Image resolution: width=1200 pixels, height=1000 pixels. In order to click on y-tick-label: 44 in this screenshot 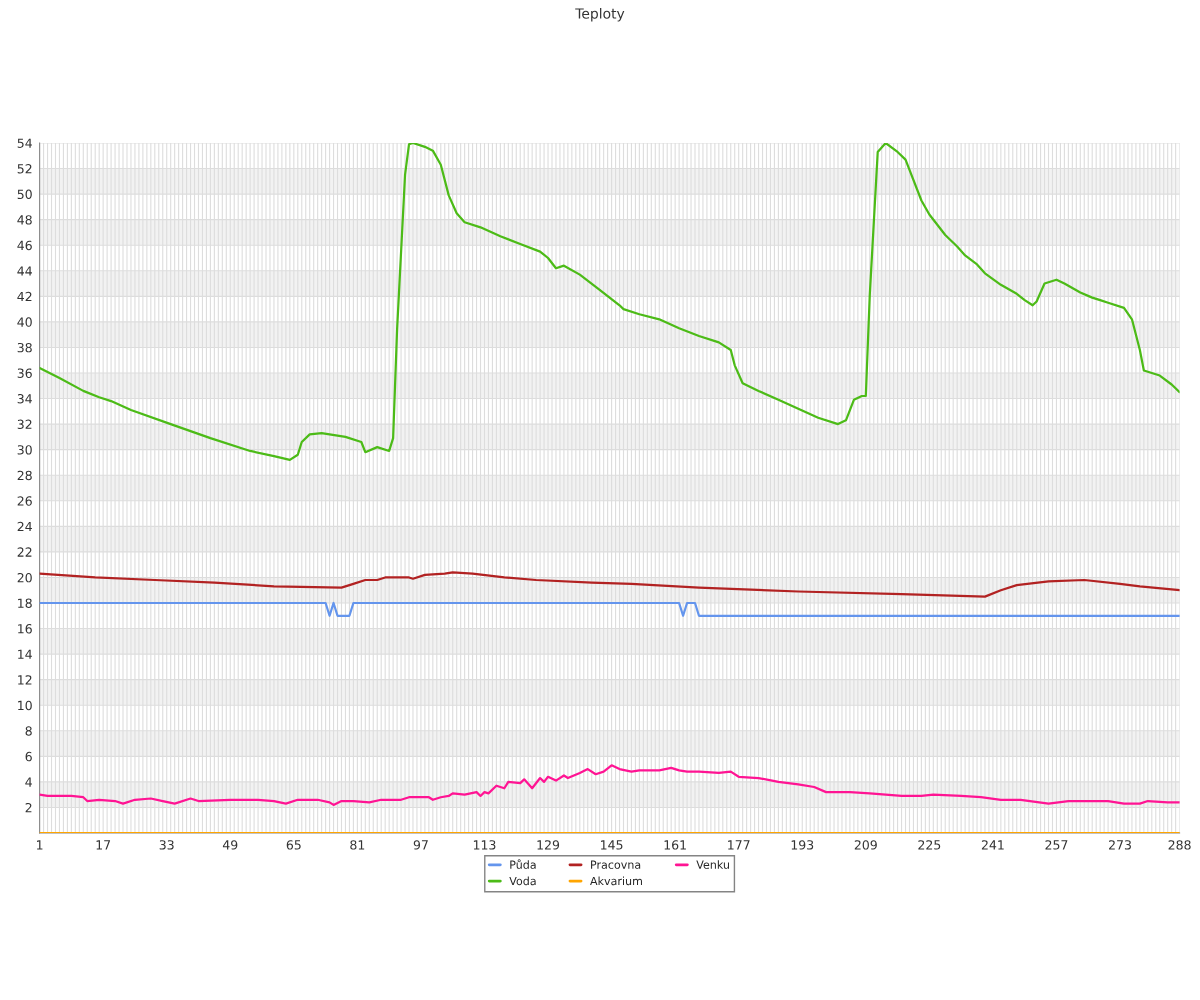, I will do `click(24, 271)`.